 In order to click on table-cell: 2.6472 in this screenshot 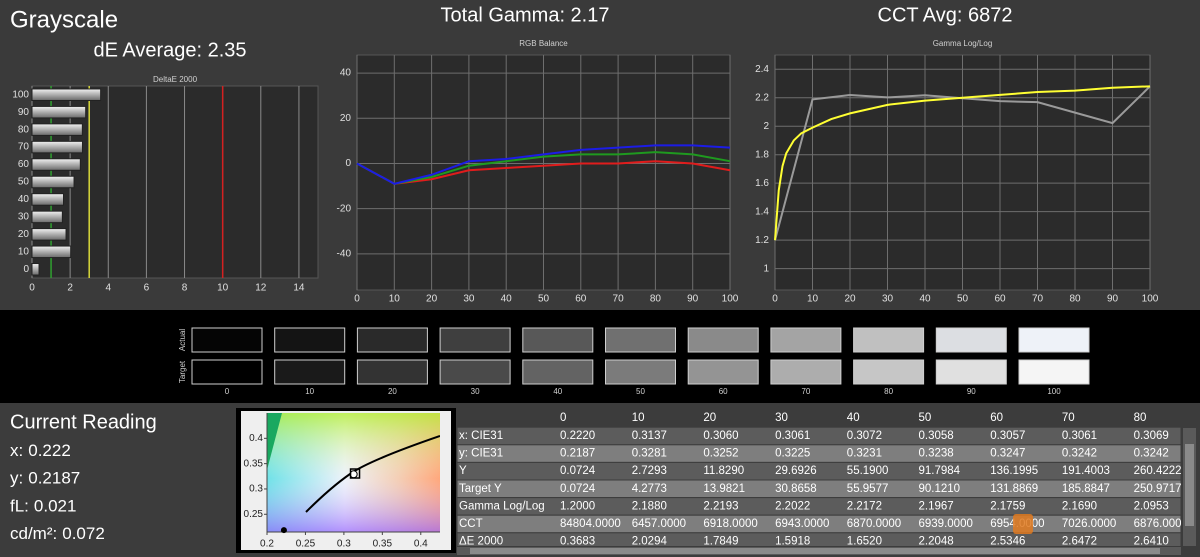, I will do `click(1079, 542)`.